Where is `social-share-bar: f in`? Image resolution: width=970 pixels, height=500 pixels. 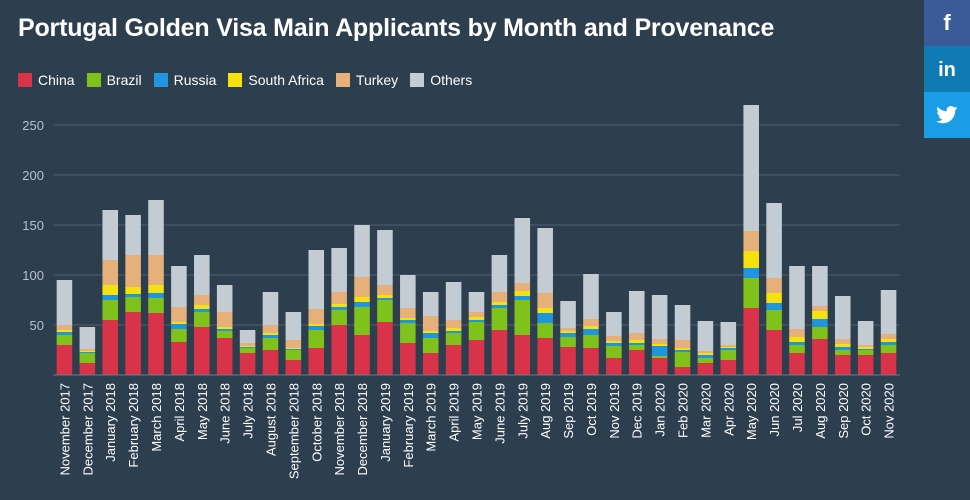
social-share-bar: f in is located at coordinates (947, 69).